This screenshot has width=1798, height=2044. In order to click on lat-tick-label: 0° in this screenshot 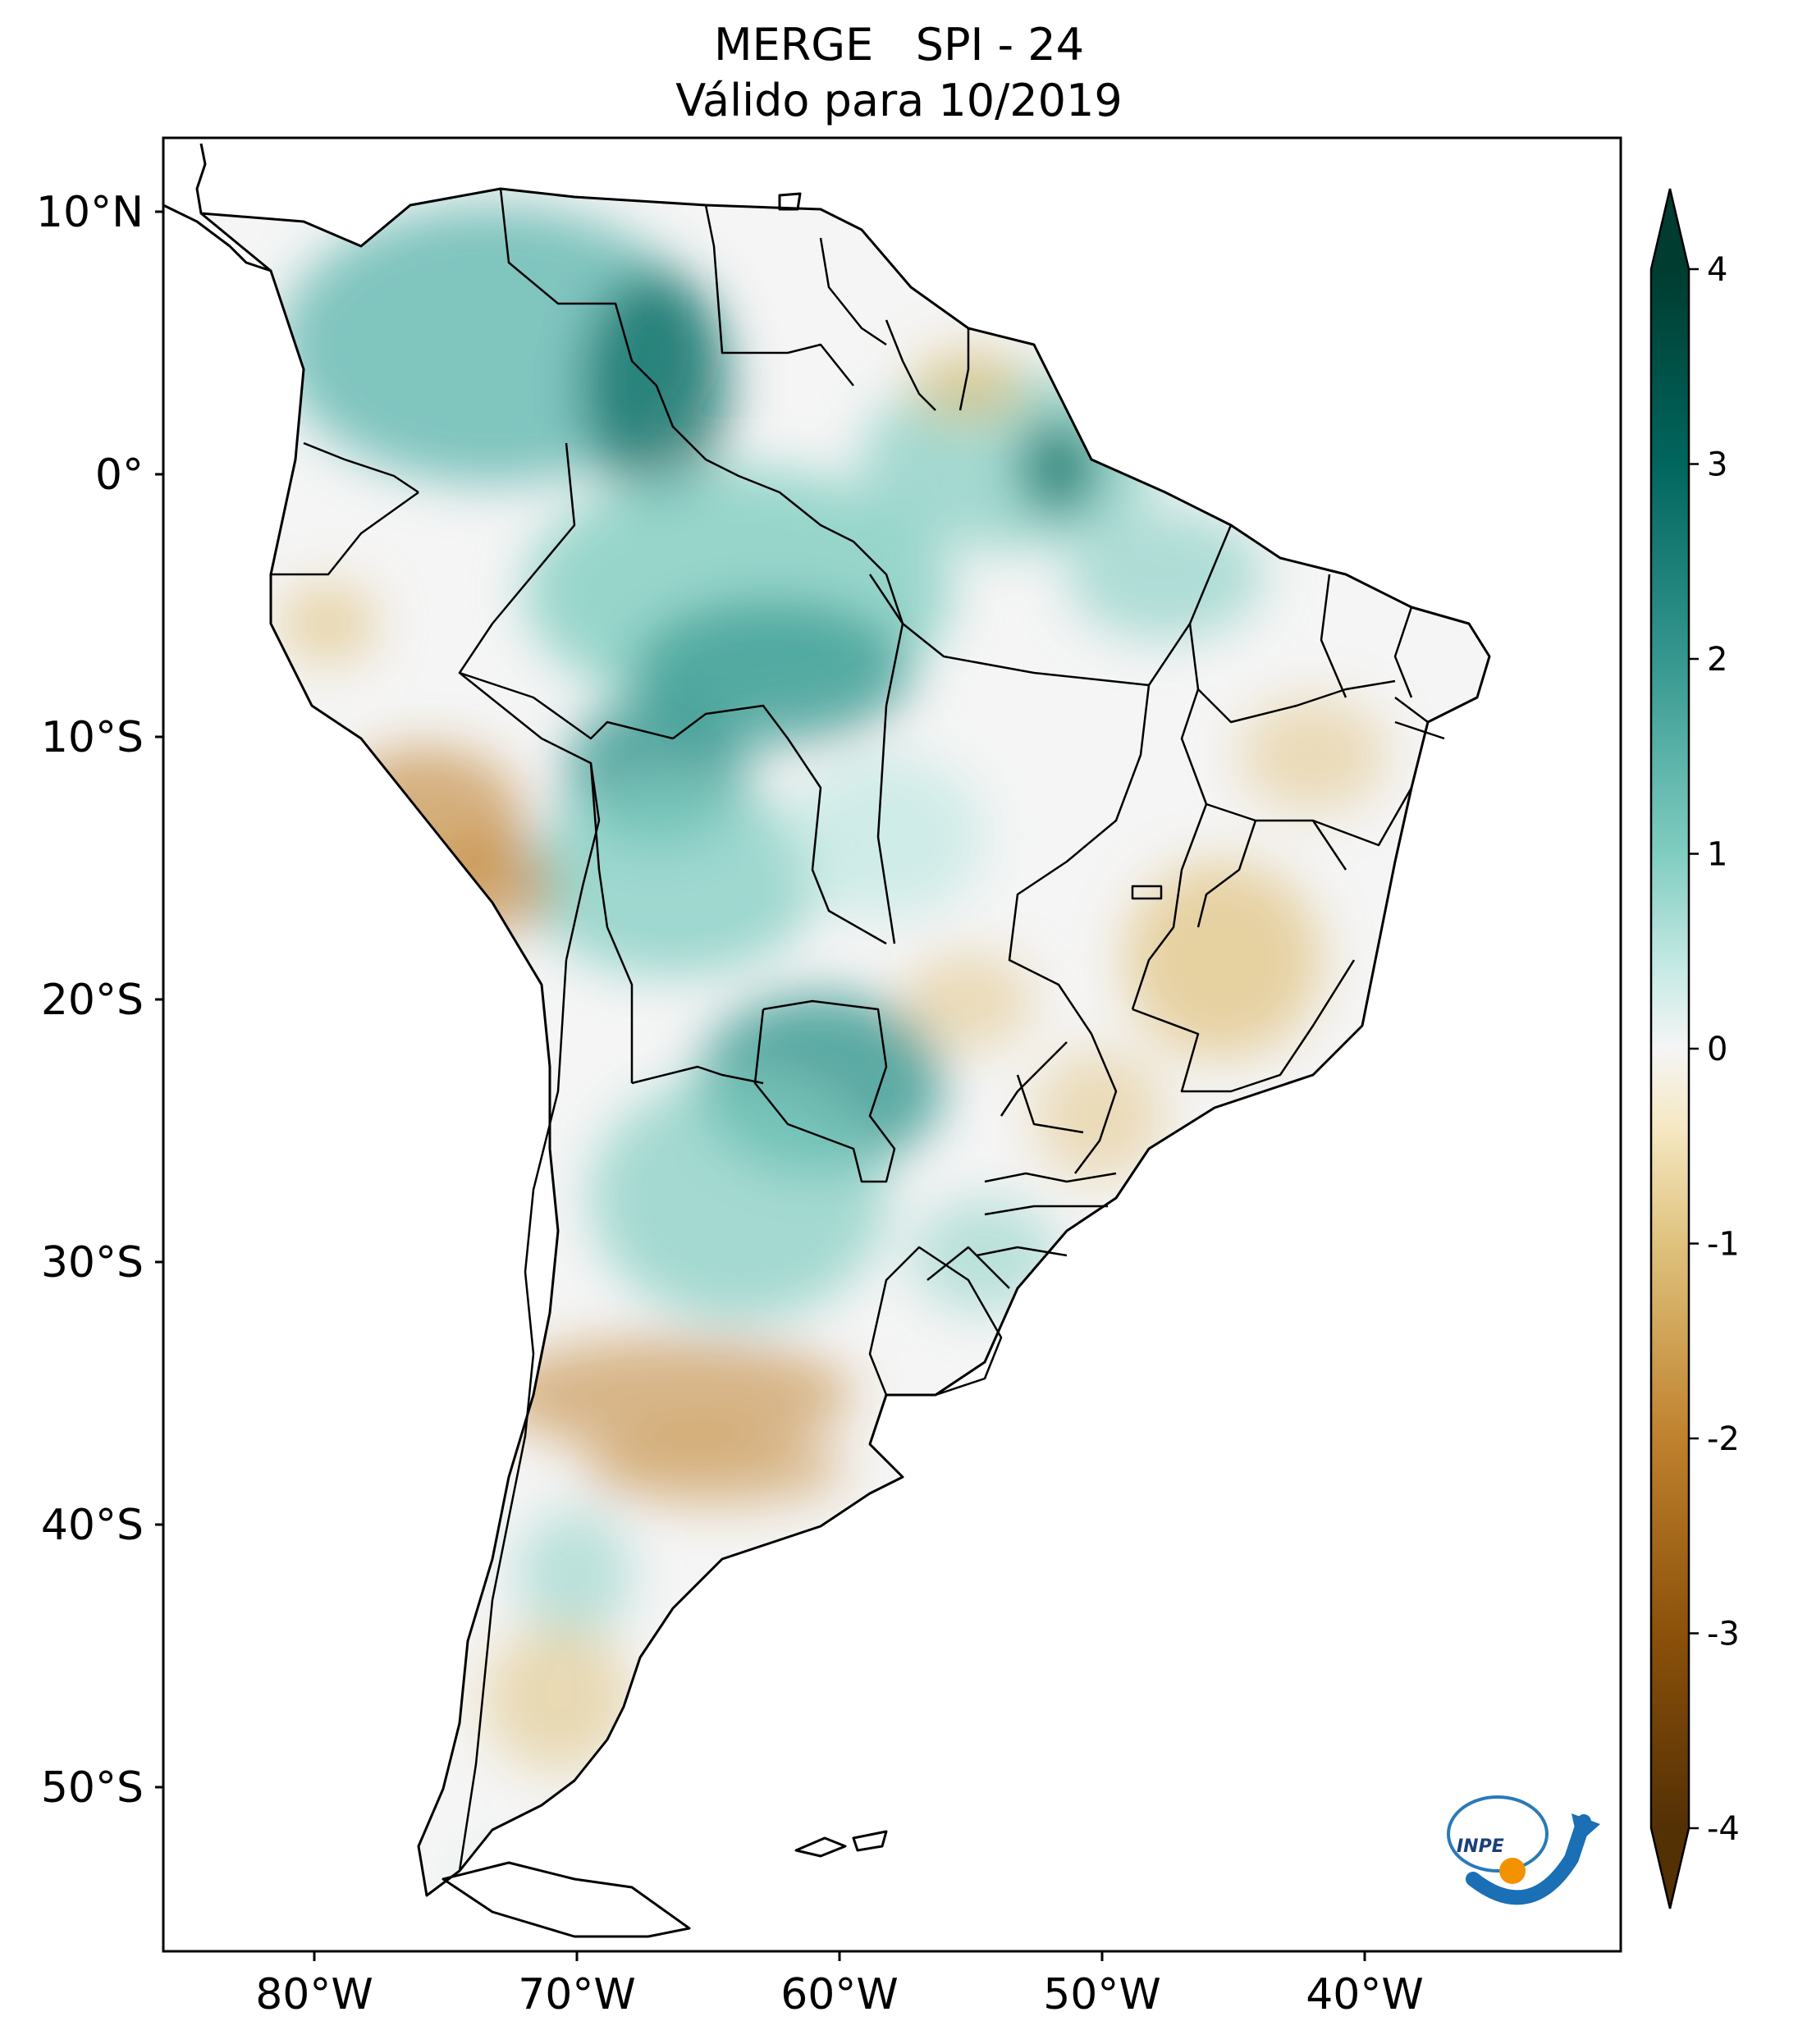, I will do `click(119, 475)`.